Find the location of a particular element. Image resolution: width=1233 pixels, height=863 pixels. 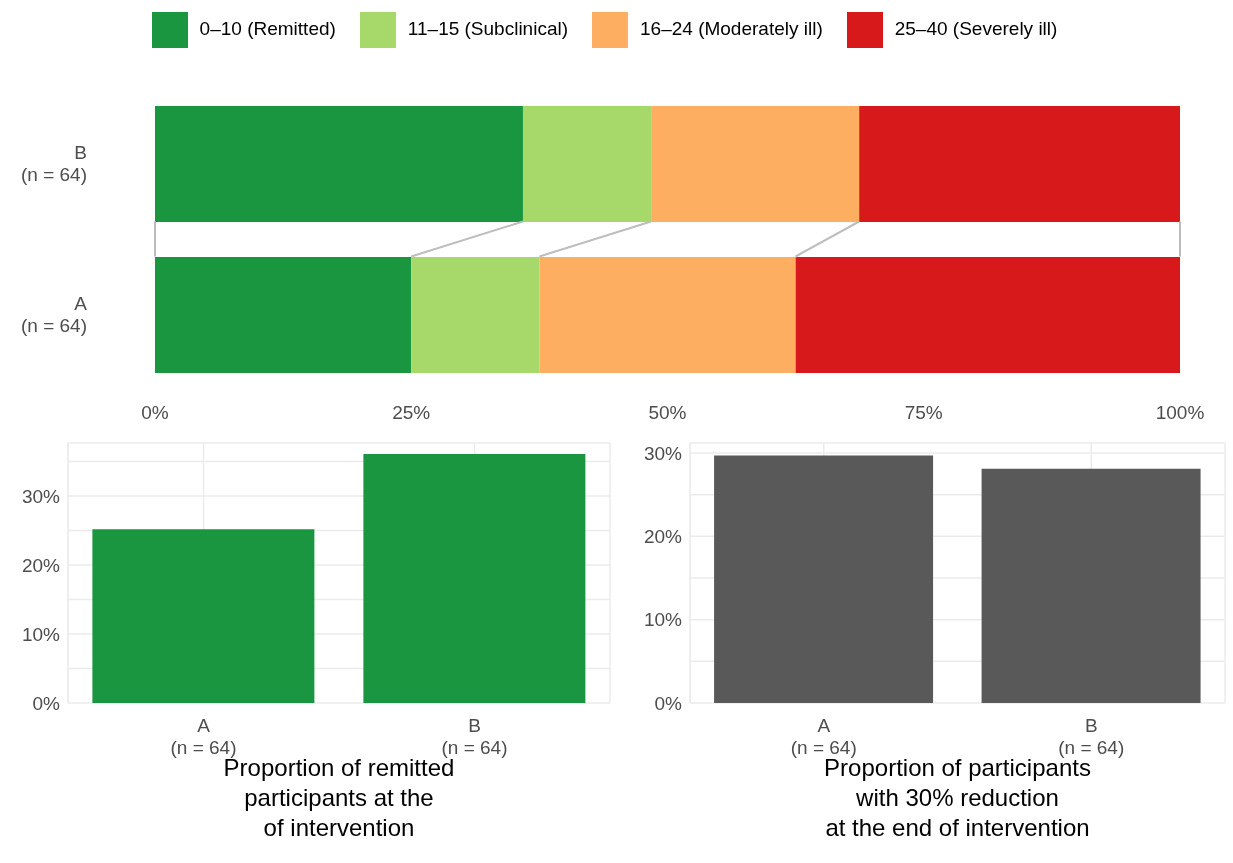

x-tick-label: 0% is located at coordinates (155, 412).